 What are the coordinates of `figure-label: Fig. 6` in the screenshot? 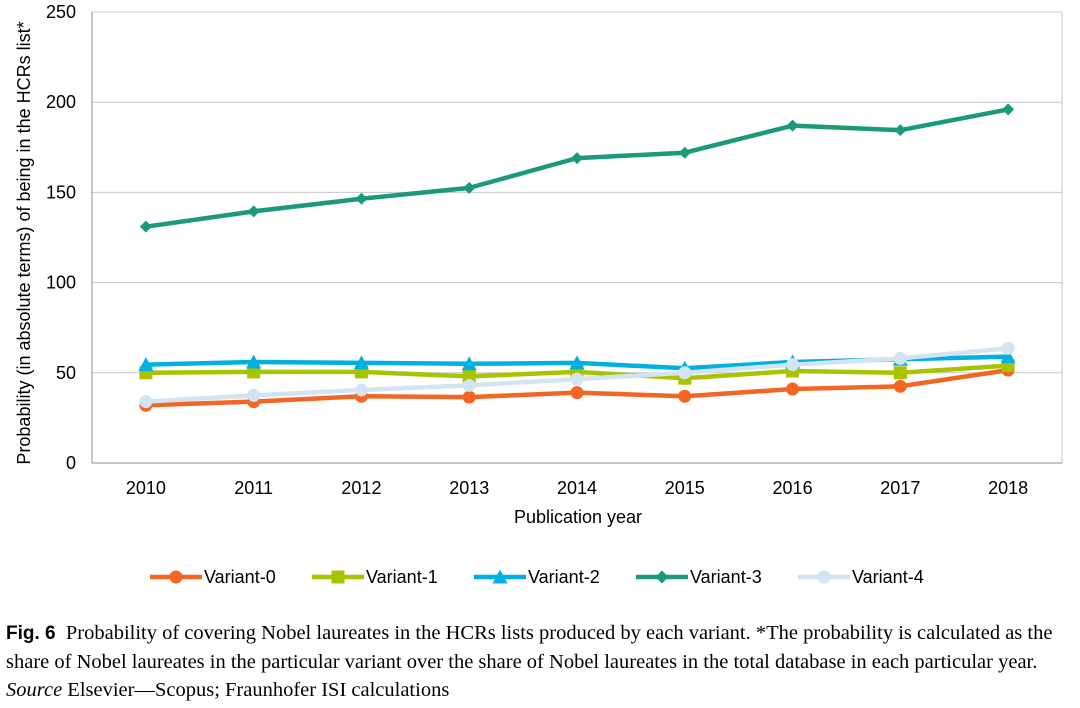 It's located at (31, 633).